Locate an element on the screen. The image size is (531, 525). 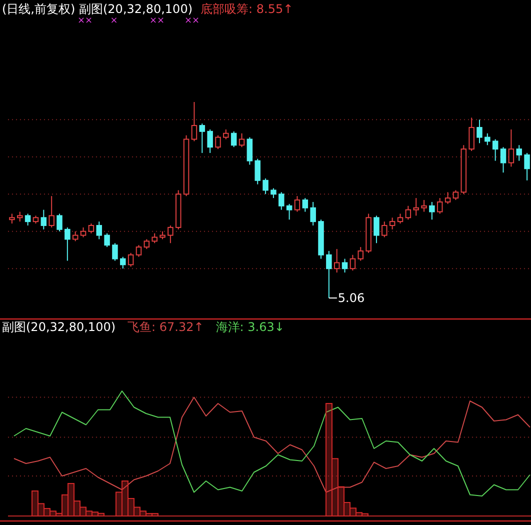
text: 海洋 is located at coordinates (228, 327).